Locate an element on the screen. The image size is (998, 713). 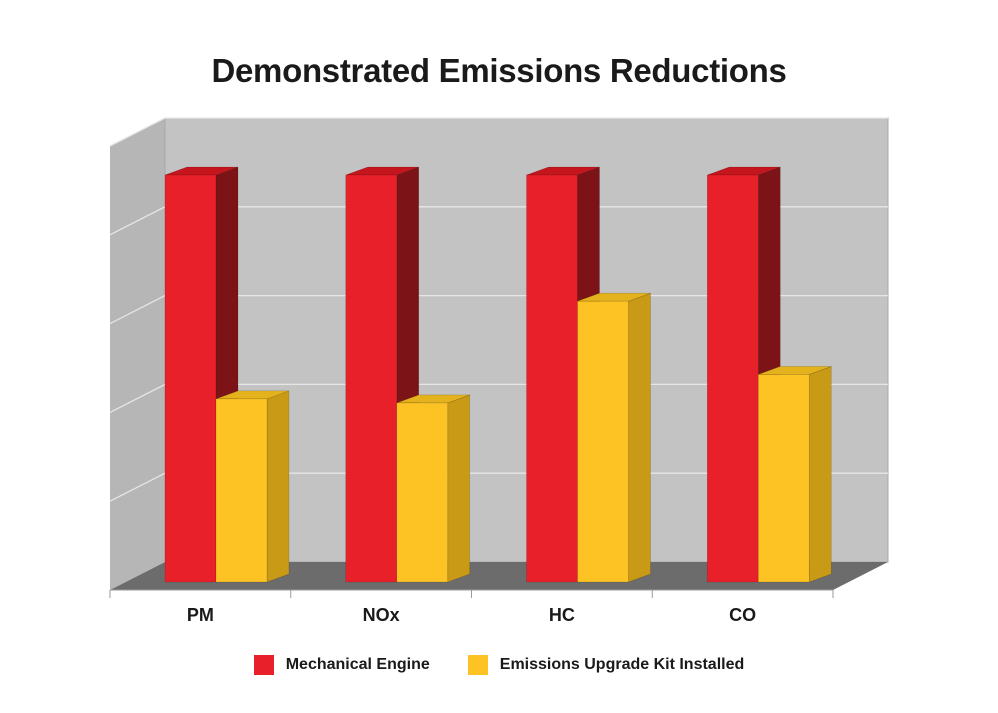
bar-2-pm is located at coordinates (252, 486).